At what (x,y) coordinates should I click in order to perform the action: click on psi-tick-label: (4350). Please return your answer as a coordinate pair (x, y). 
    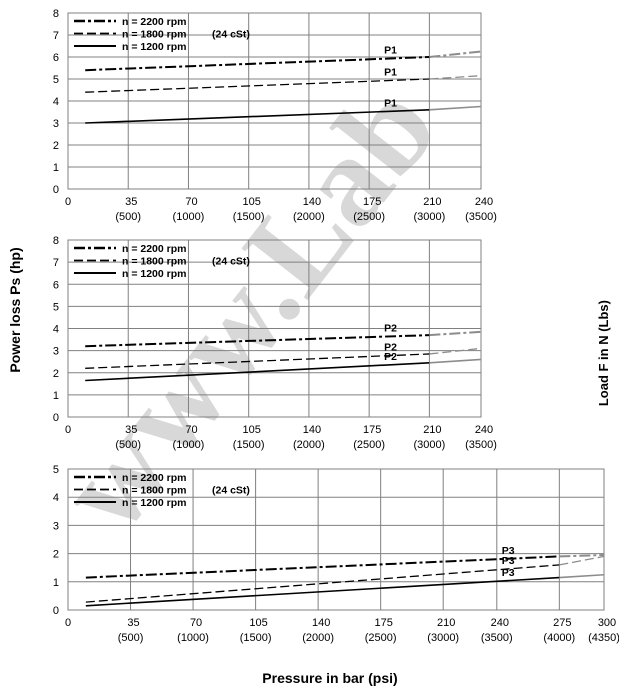
    Looking at the image, I should click on (603, 638).